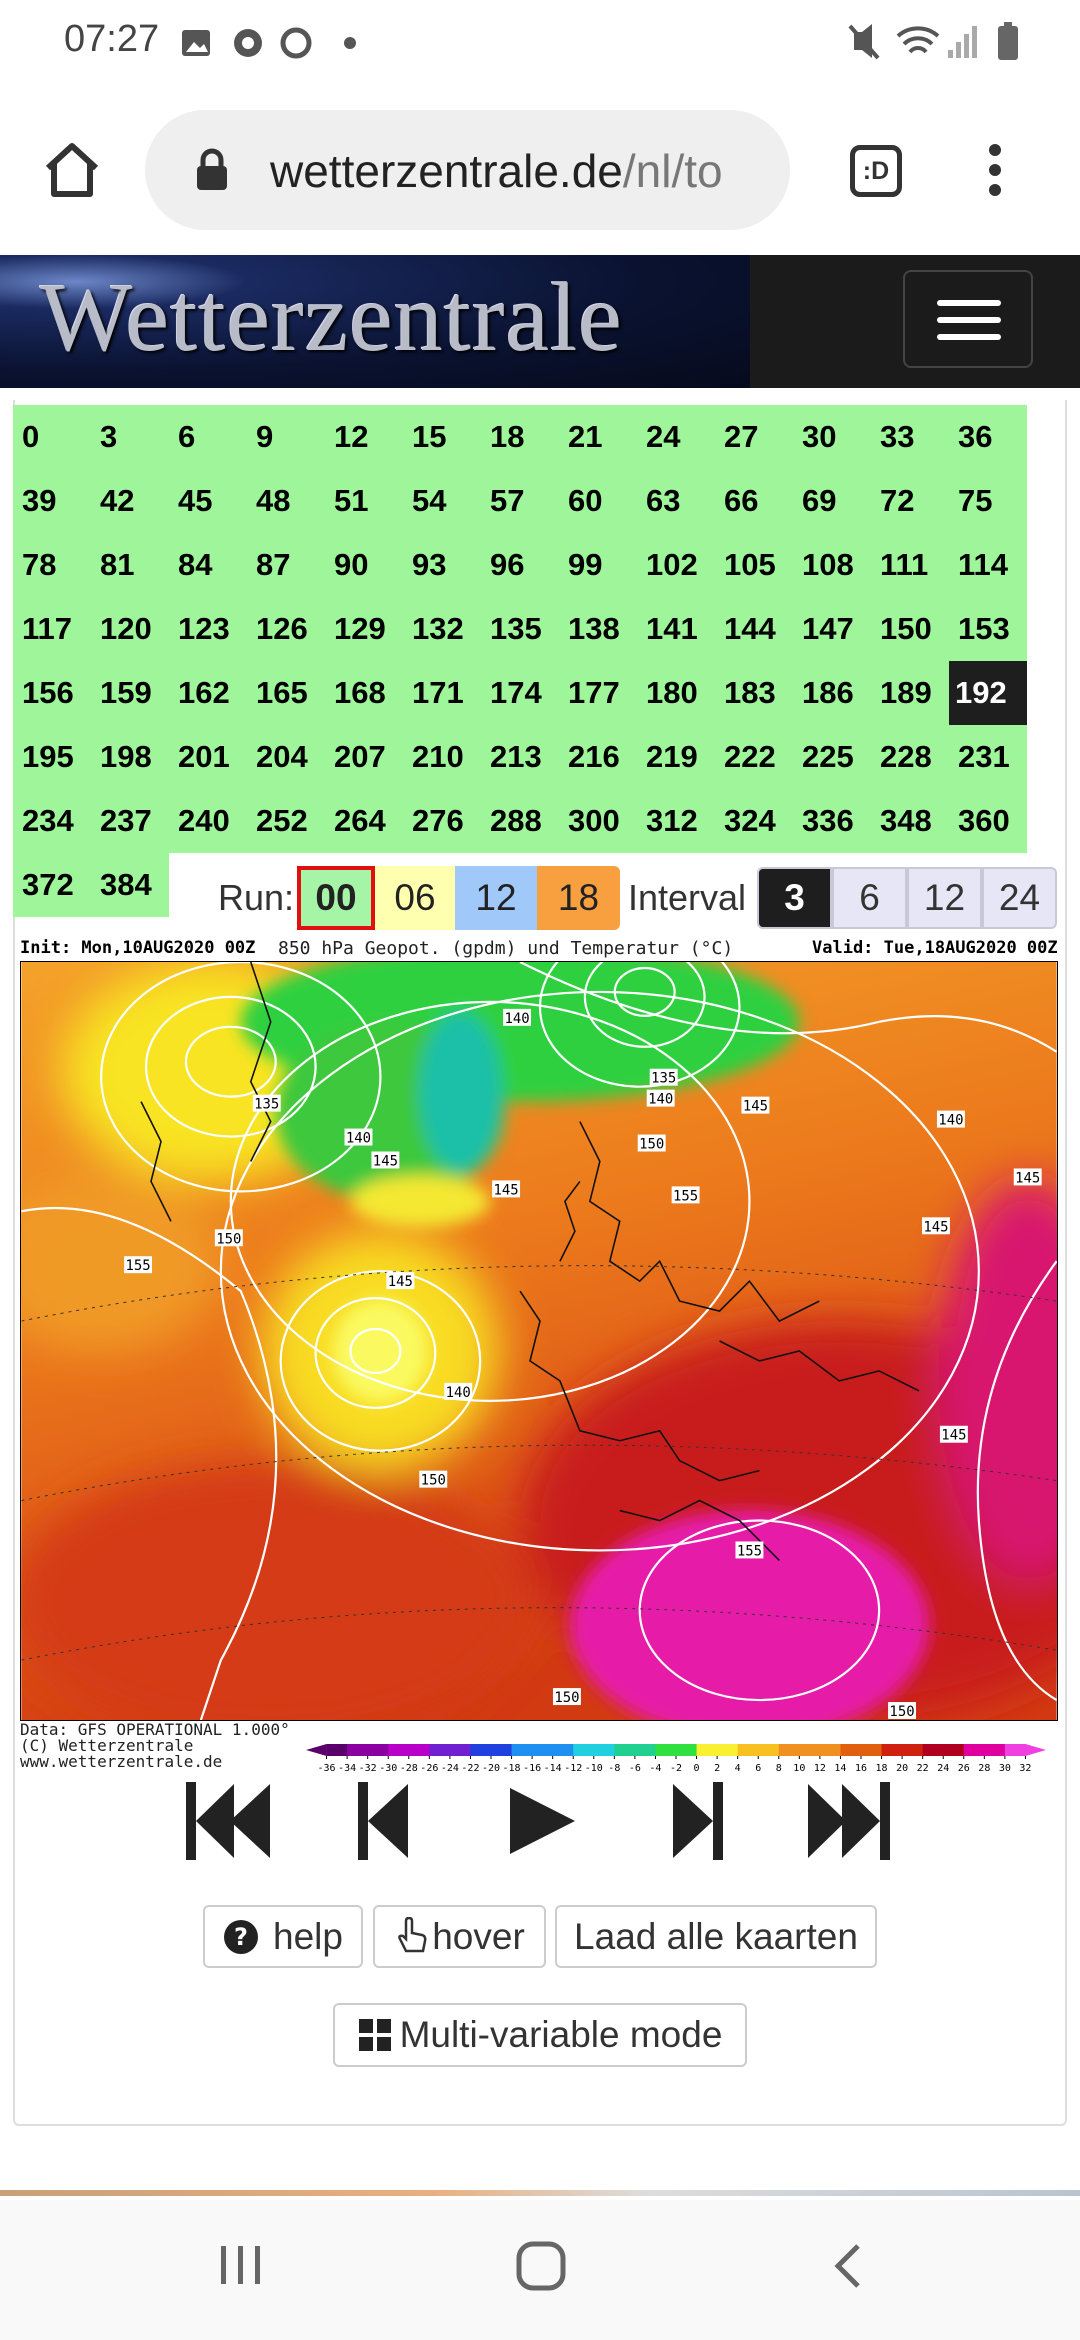 The width and height of the screenshot is (1080, 2340). What do you see at coordinates (698, 1821) in the screenshot?
I see `next-button` at bounding box center [698, 1821].